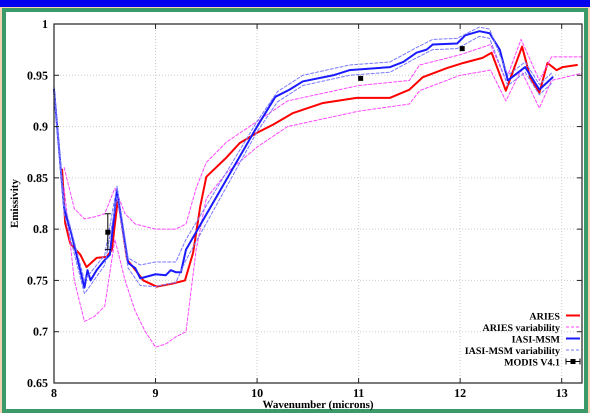  What do you see at coordinates (536, 340) in the screenshot?
I see `legend-label: IASI-MSM` at bounding box center [536, 340].